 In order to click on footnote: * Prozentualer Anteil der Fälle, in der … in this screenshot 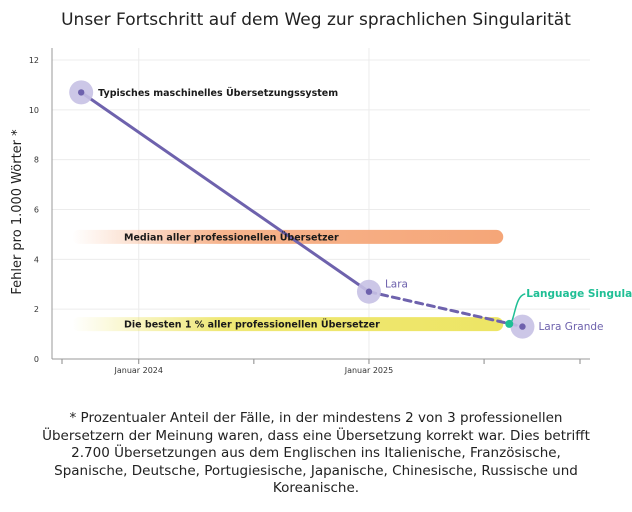, I will do `click(316, 453)`.